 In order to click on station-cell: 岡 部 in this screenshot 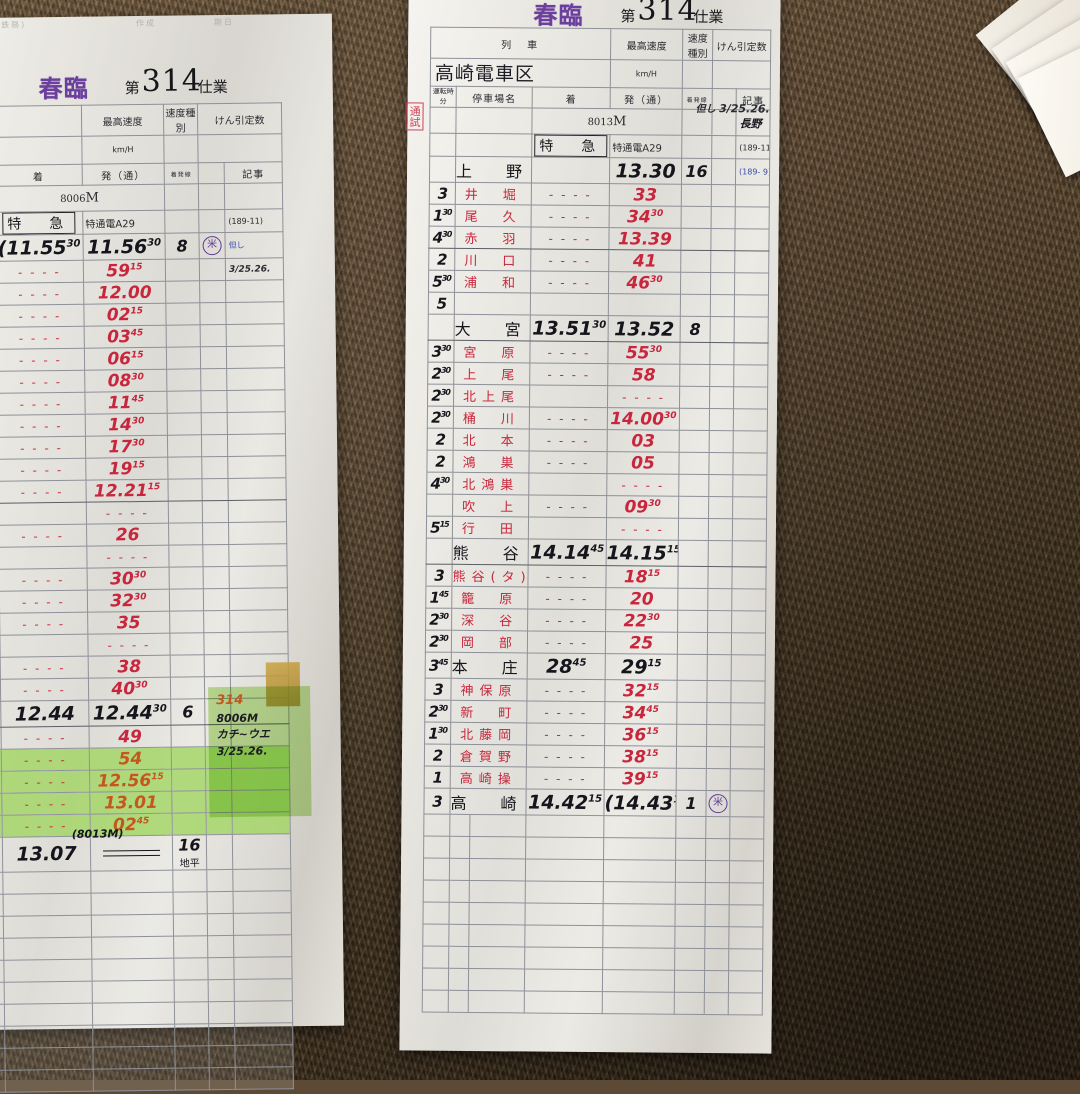, I will do `click(489, 641)`.